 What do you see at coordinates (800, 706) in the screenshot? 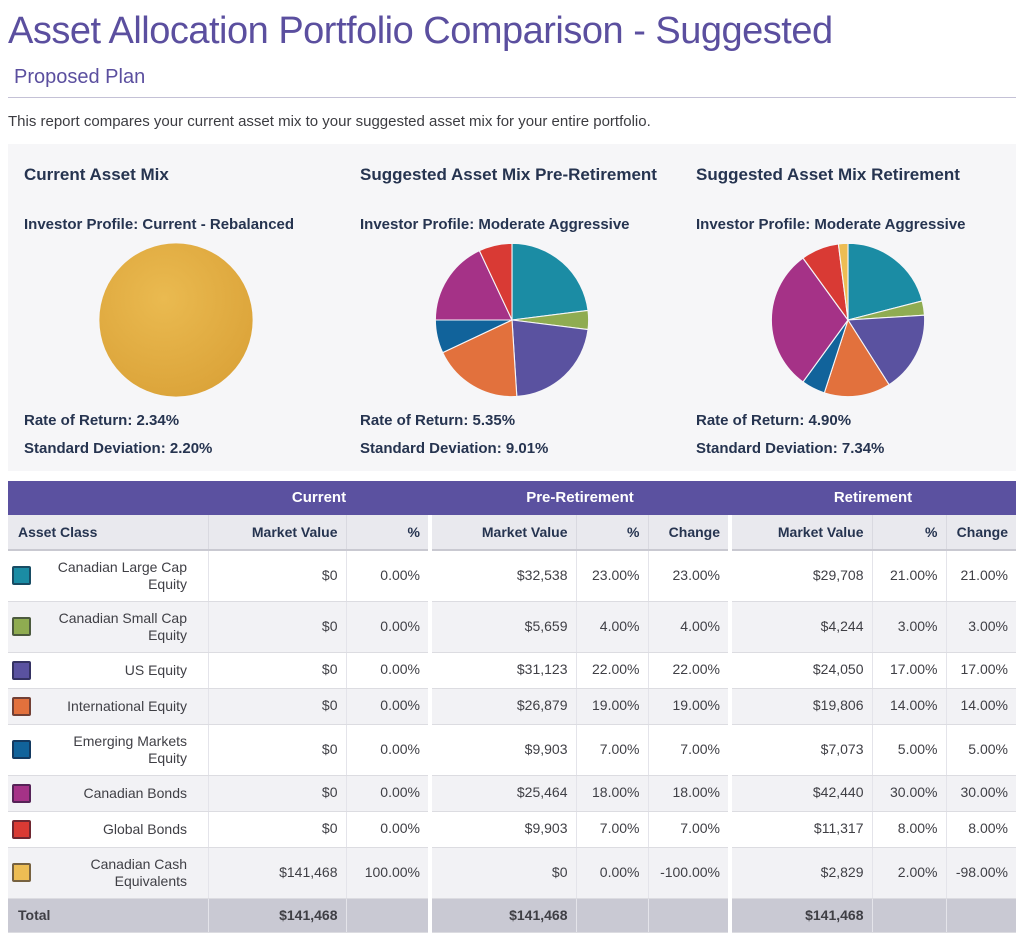
I see `value-cell: $19,806` at bounding box center [800, 706].